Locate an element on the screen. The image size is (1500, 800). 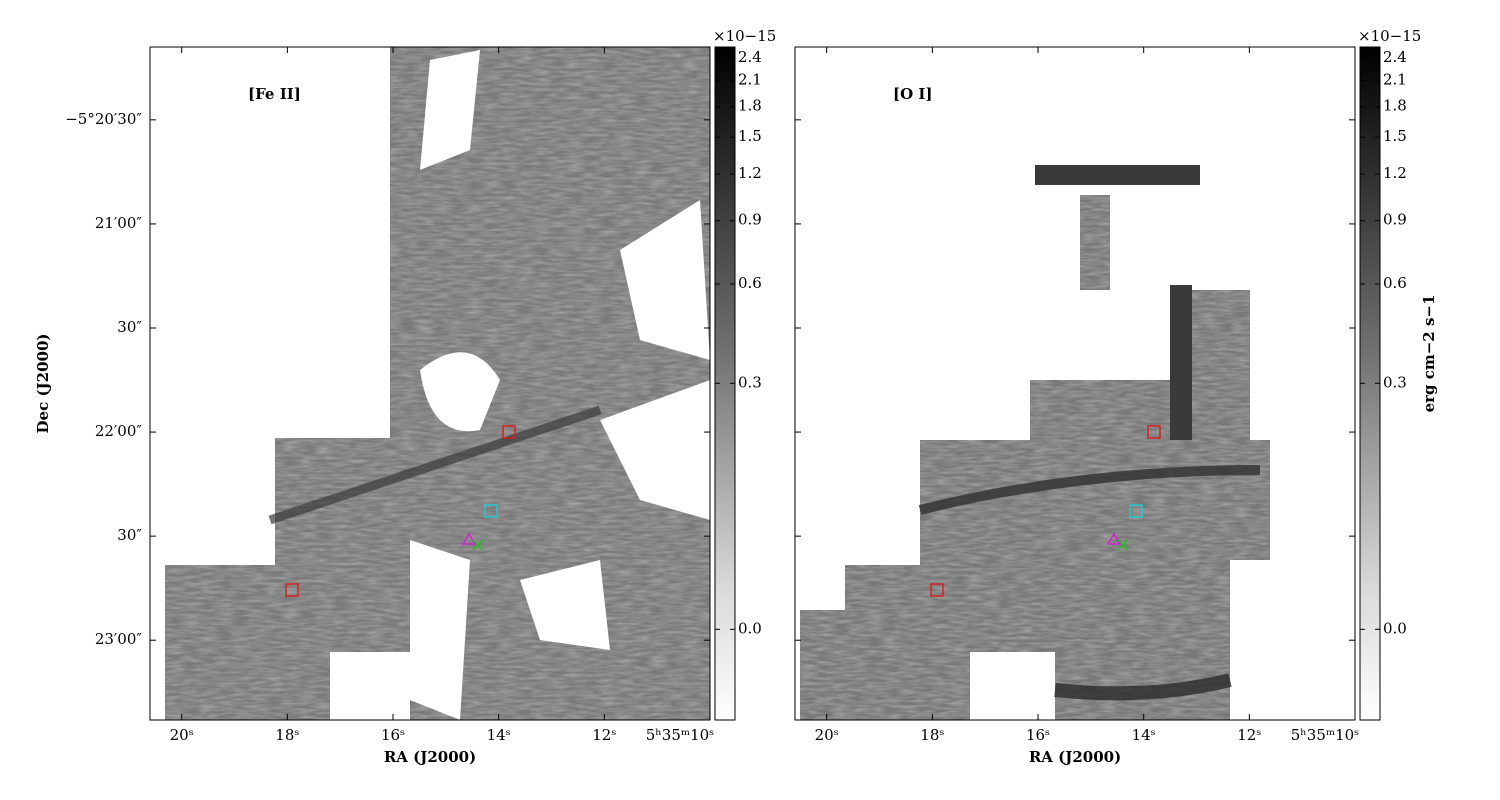
panel-title: [Fe II] is located at coordinates (274, 94).